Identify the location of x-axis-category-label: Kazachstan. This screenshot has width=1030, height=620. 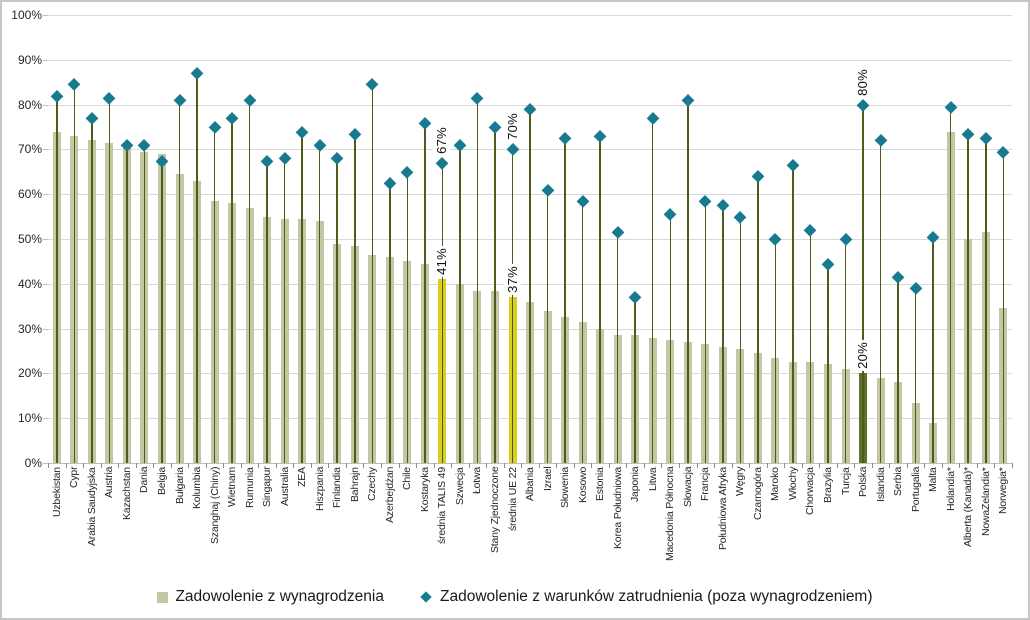
(126, 493).